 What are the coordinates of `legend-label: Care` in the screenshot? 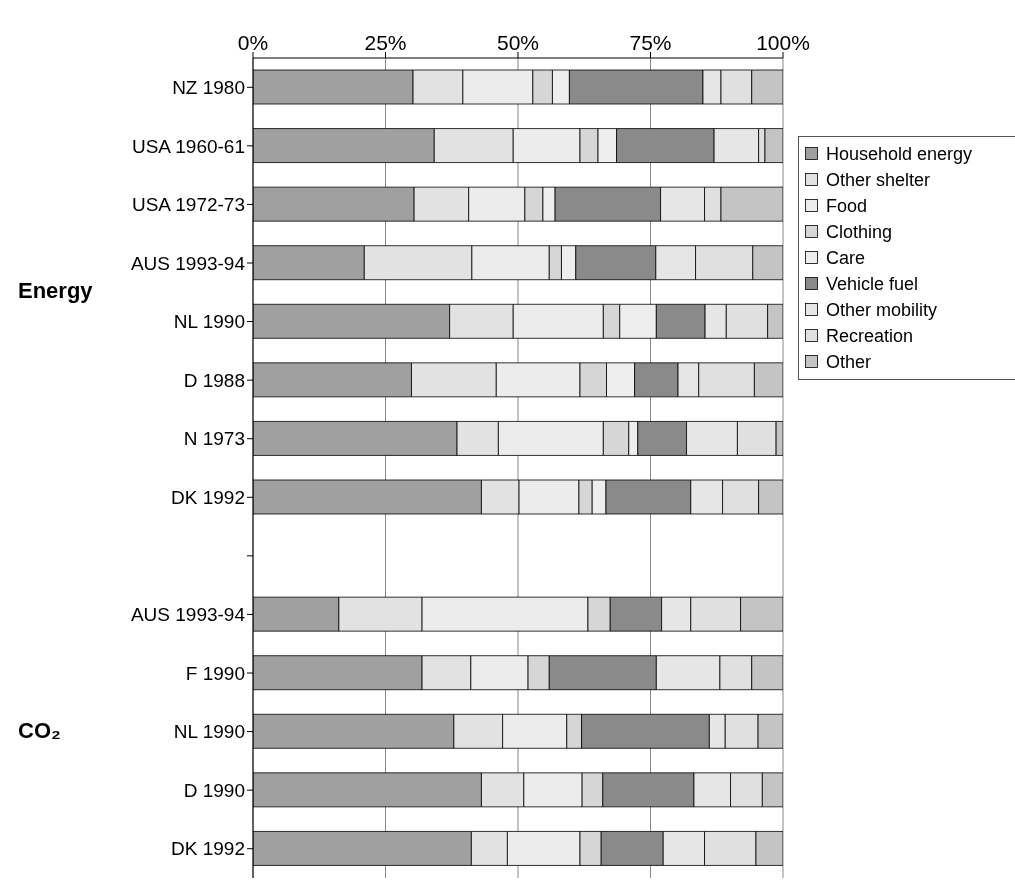 It's located at (846, 258).